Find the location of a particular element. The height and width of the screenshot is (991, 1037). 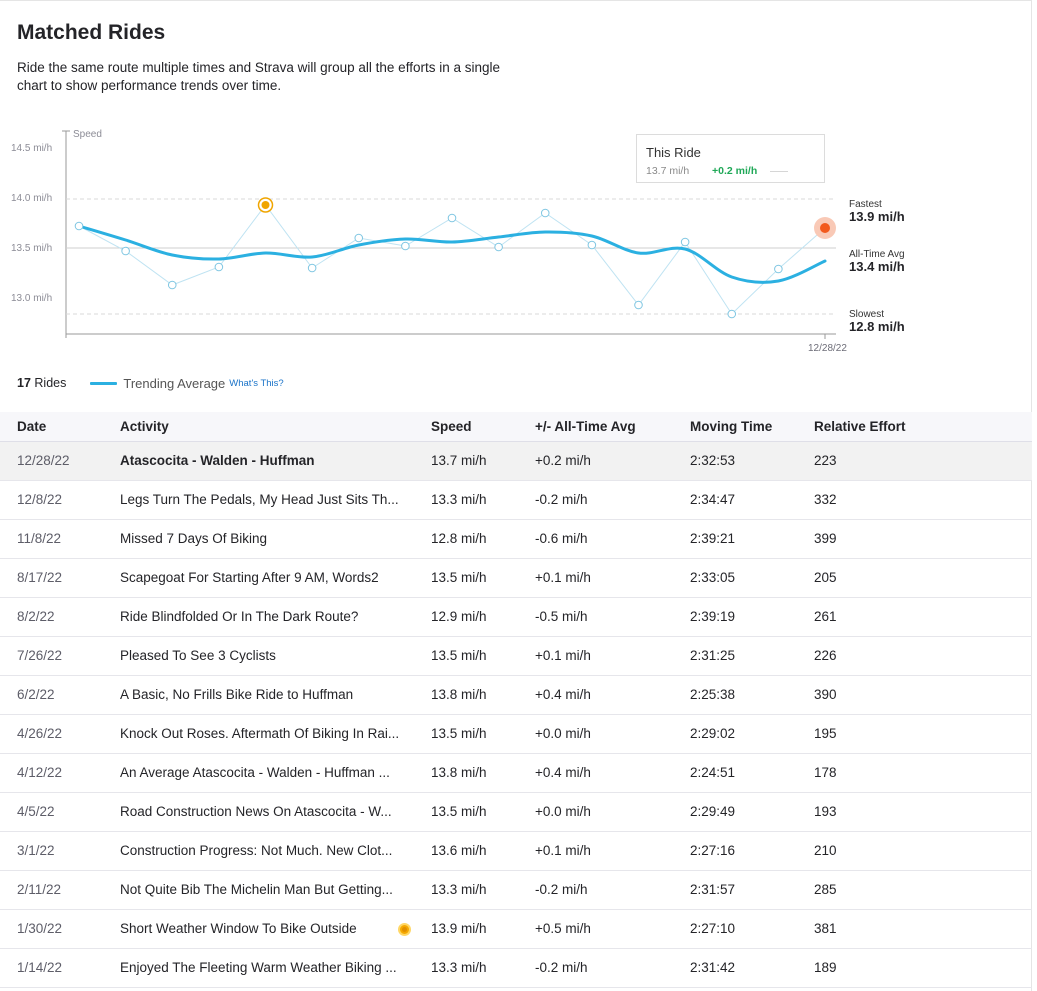

diff-cell: -0.5 mi/h is located at coordinates (612, 617).